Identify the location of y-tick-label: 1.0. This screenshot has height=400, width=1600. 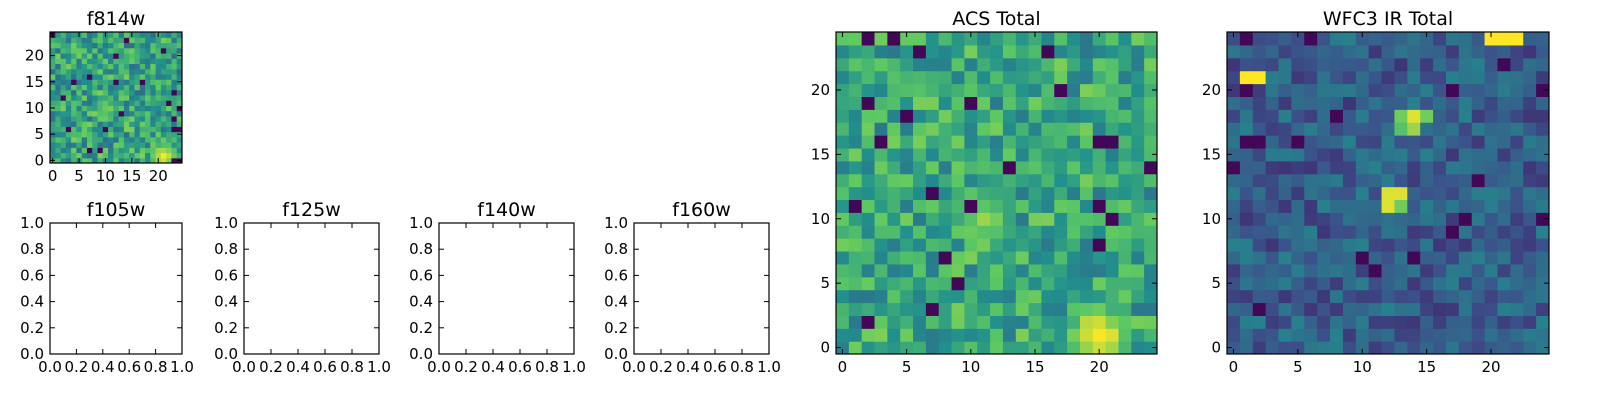
(226, 223).